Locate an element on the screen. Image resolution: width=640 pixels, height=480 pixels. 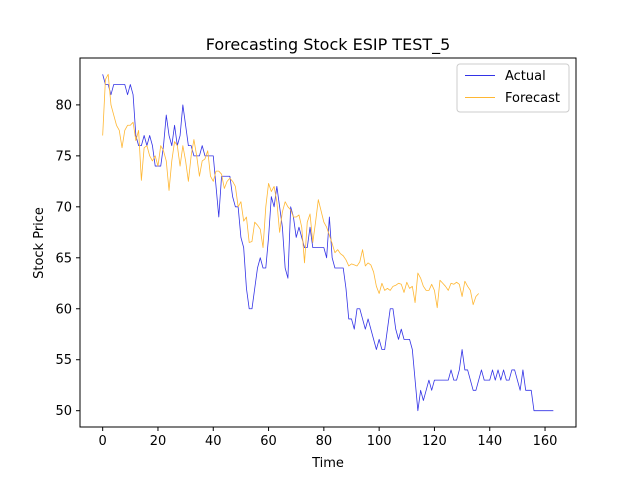
y-tick-label: 75 is located at coordinates (63, 156).